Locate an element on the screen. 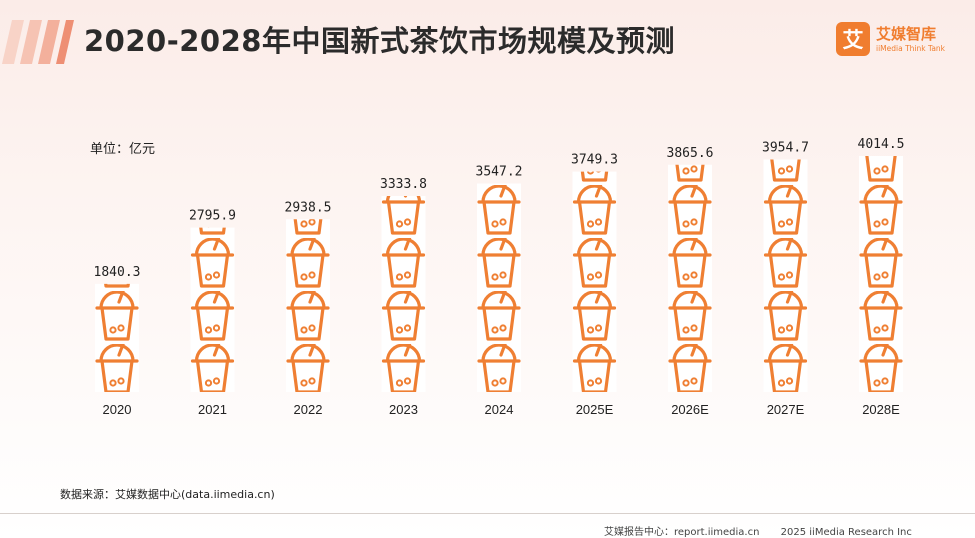 This screenshot has height=538, width=975. value-label-2021: 2795.9 is located at coordinates (212, 216).